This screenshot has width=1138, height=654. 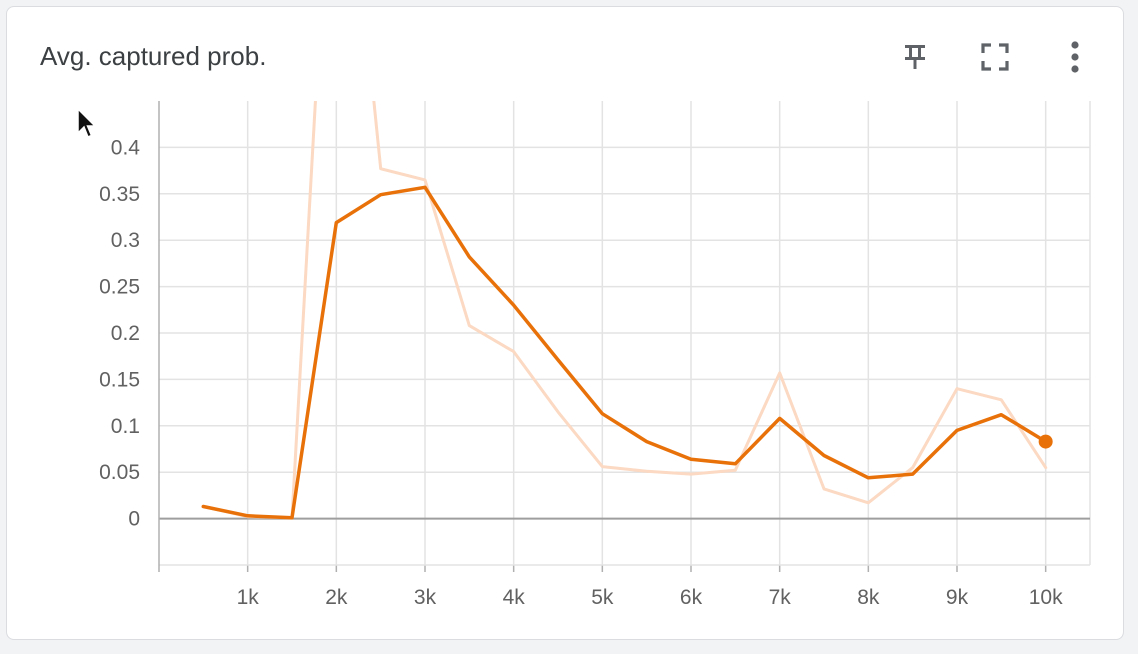 What do you see at coordinates (868, 597) in the screenshot?
I see `x-tick-label: 8k` at bounding box center [868, 597].